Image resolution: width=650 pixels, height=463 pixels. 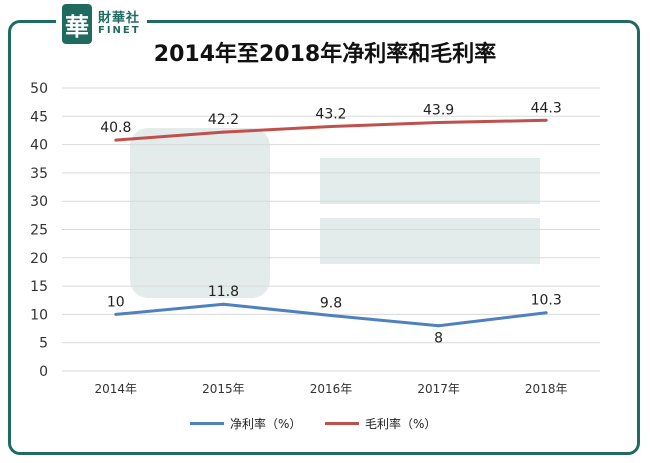 I want to click on y-tick-label: 50, so click(x=39, y=89).